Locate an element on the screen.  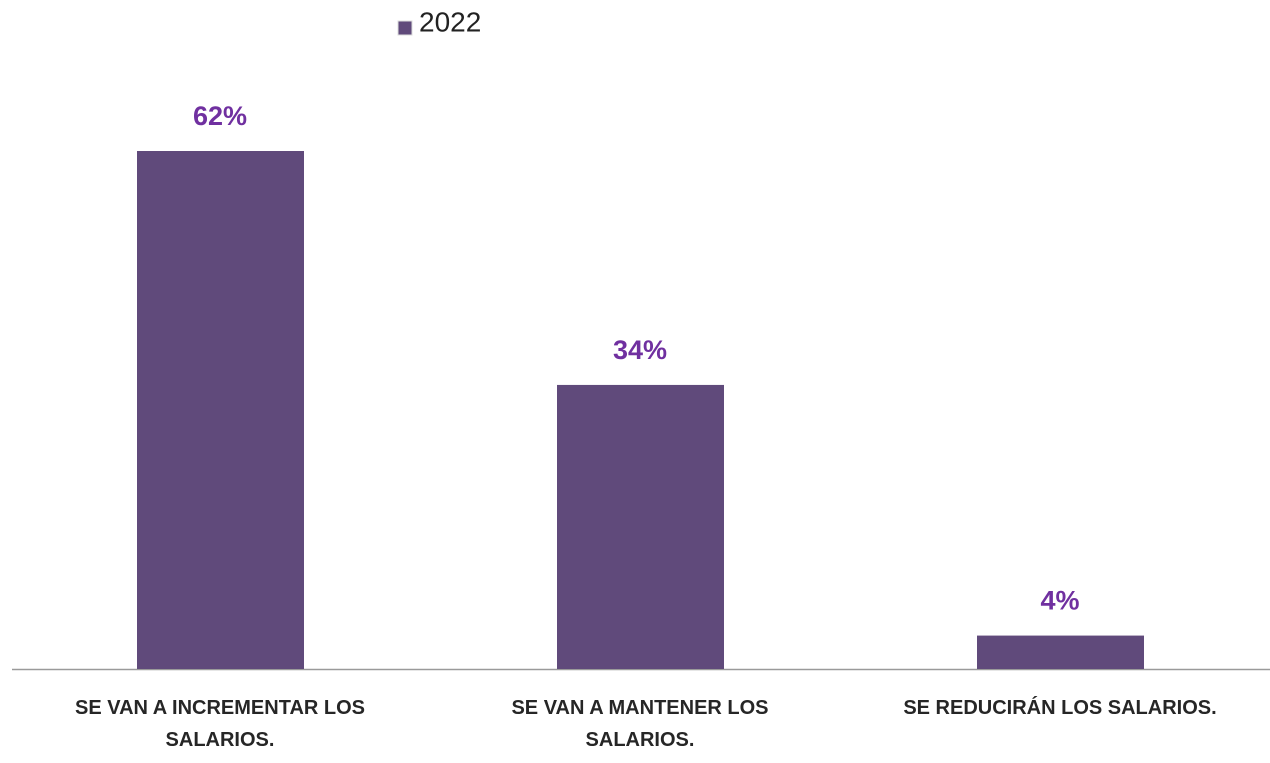
value-label: 4% is located at coordinates (1059, 601).